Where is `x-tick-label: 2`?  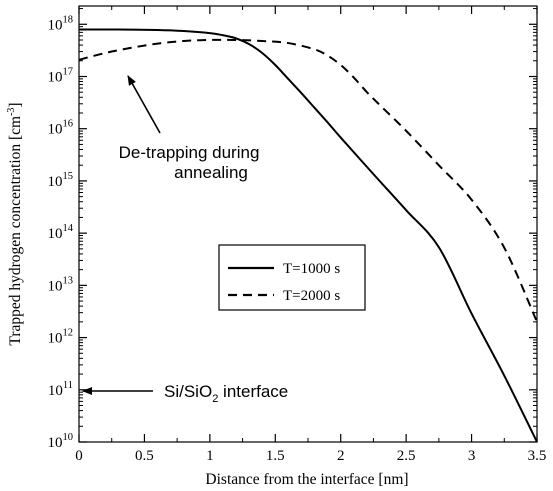
x-tick-label: 2 is located at coordinates (341, 456).